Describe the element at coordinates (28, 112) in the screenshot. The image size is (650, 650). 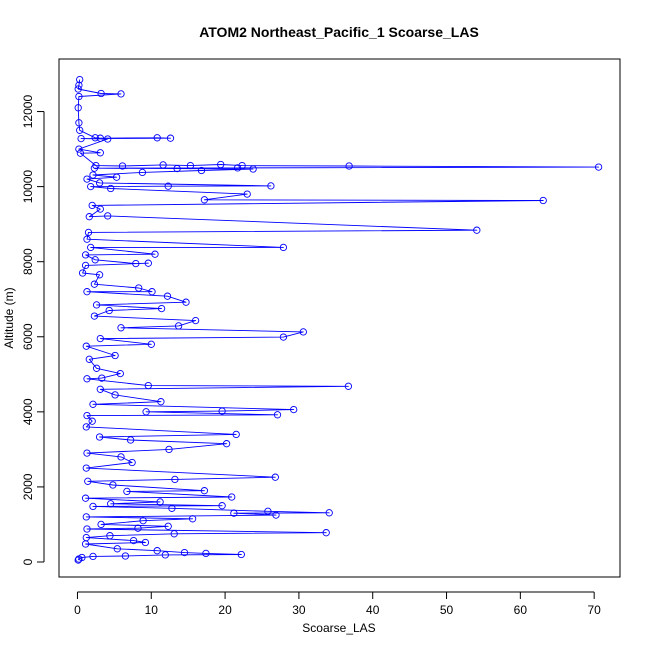
I see `y-tick-label: 12000` at that location.